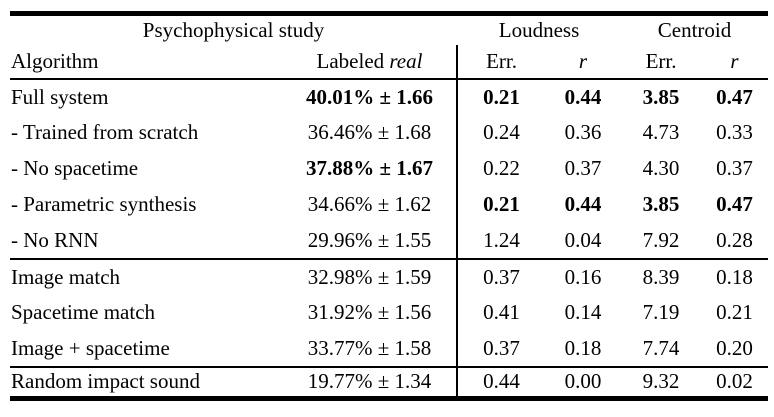 Image resolution: width=774 pixels, height=417 pixels. Describe the element at coordinates (583, 276) in the screenshot. I see `cell-loudness-r: 0.16` at that location.